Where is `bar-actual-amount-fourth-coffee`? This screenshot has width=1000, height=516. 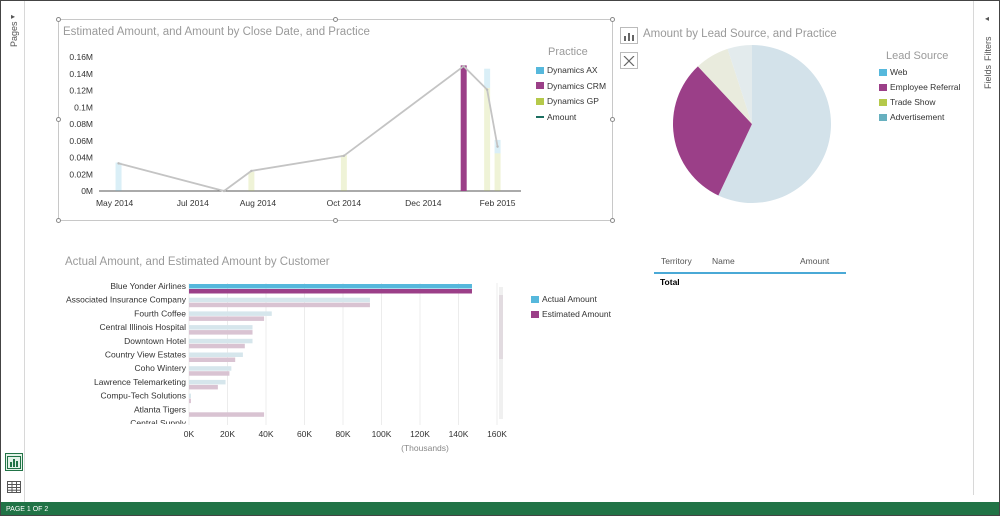 bar-actual-amount-fourth-coffee is located at coordinates (230, 313).